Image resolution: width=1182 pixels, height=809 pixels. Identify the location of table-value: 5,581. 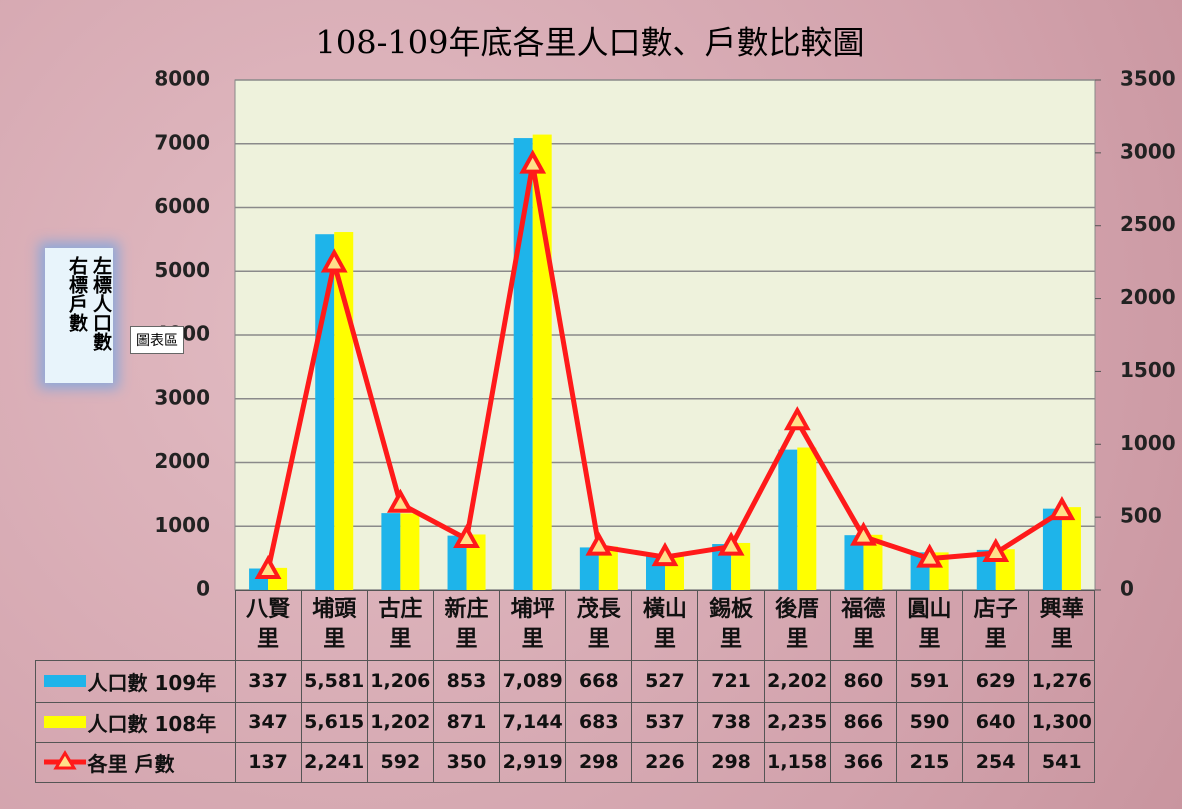
(334, 681).